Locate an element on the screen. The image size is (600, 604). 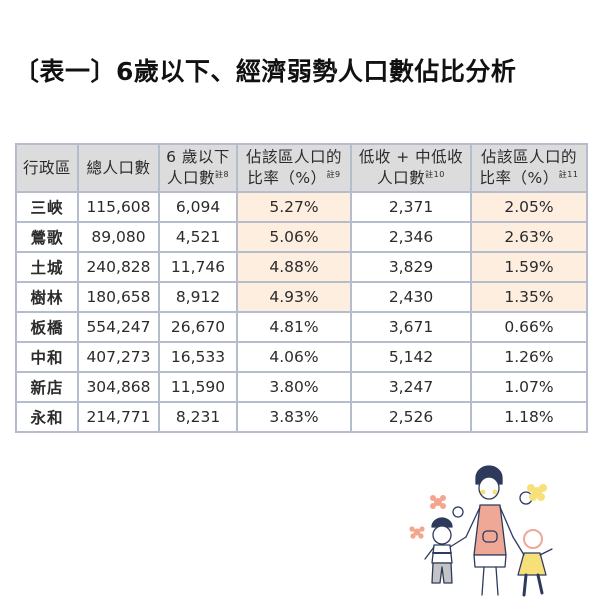
low-income-ratio-cell: 2.05% is located at coordinates (529, 207).